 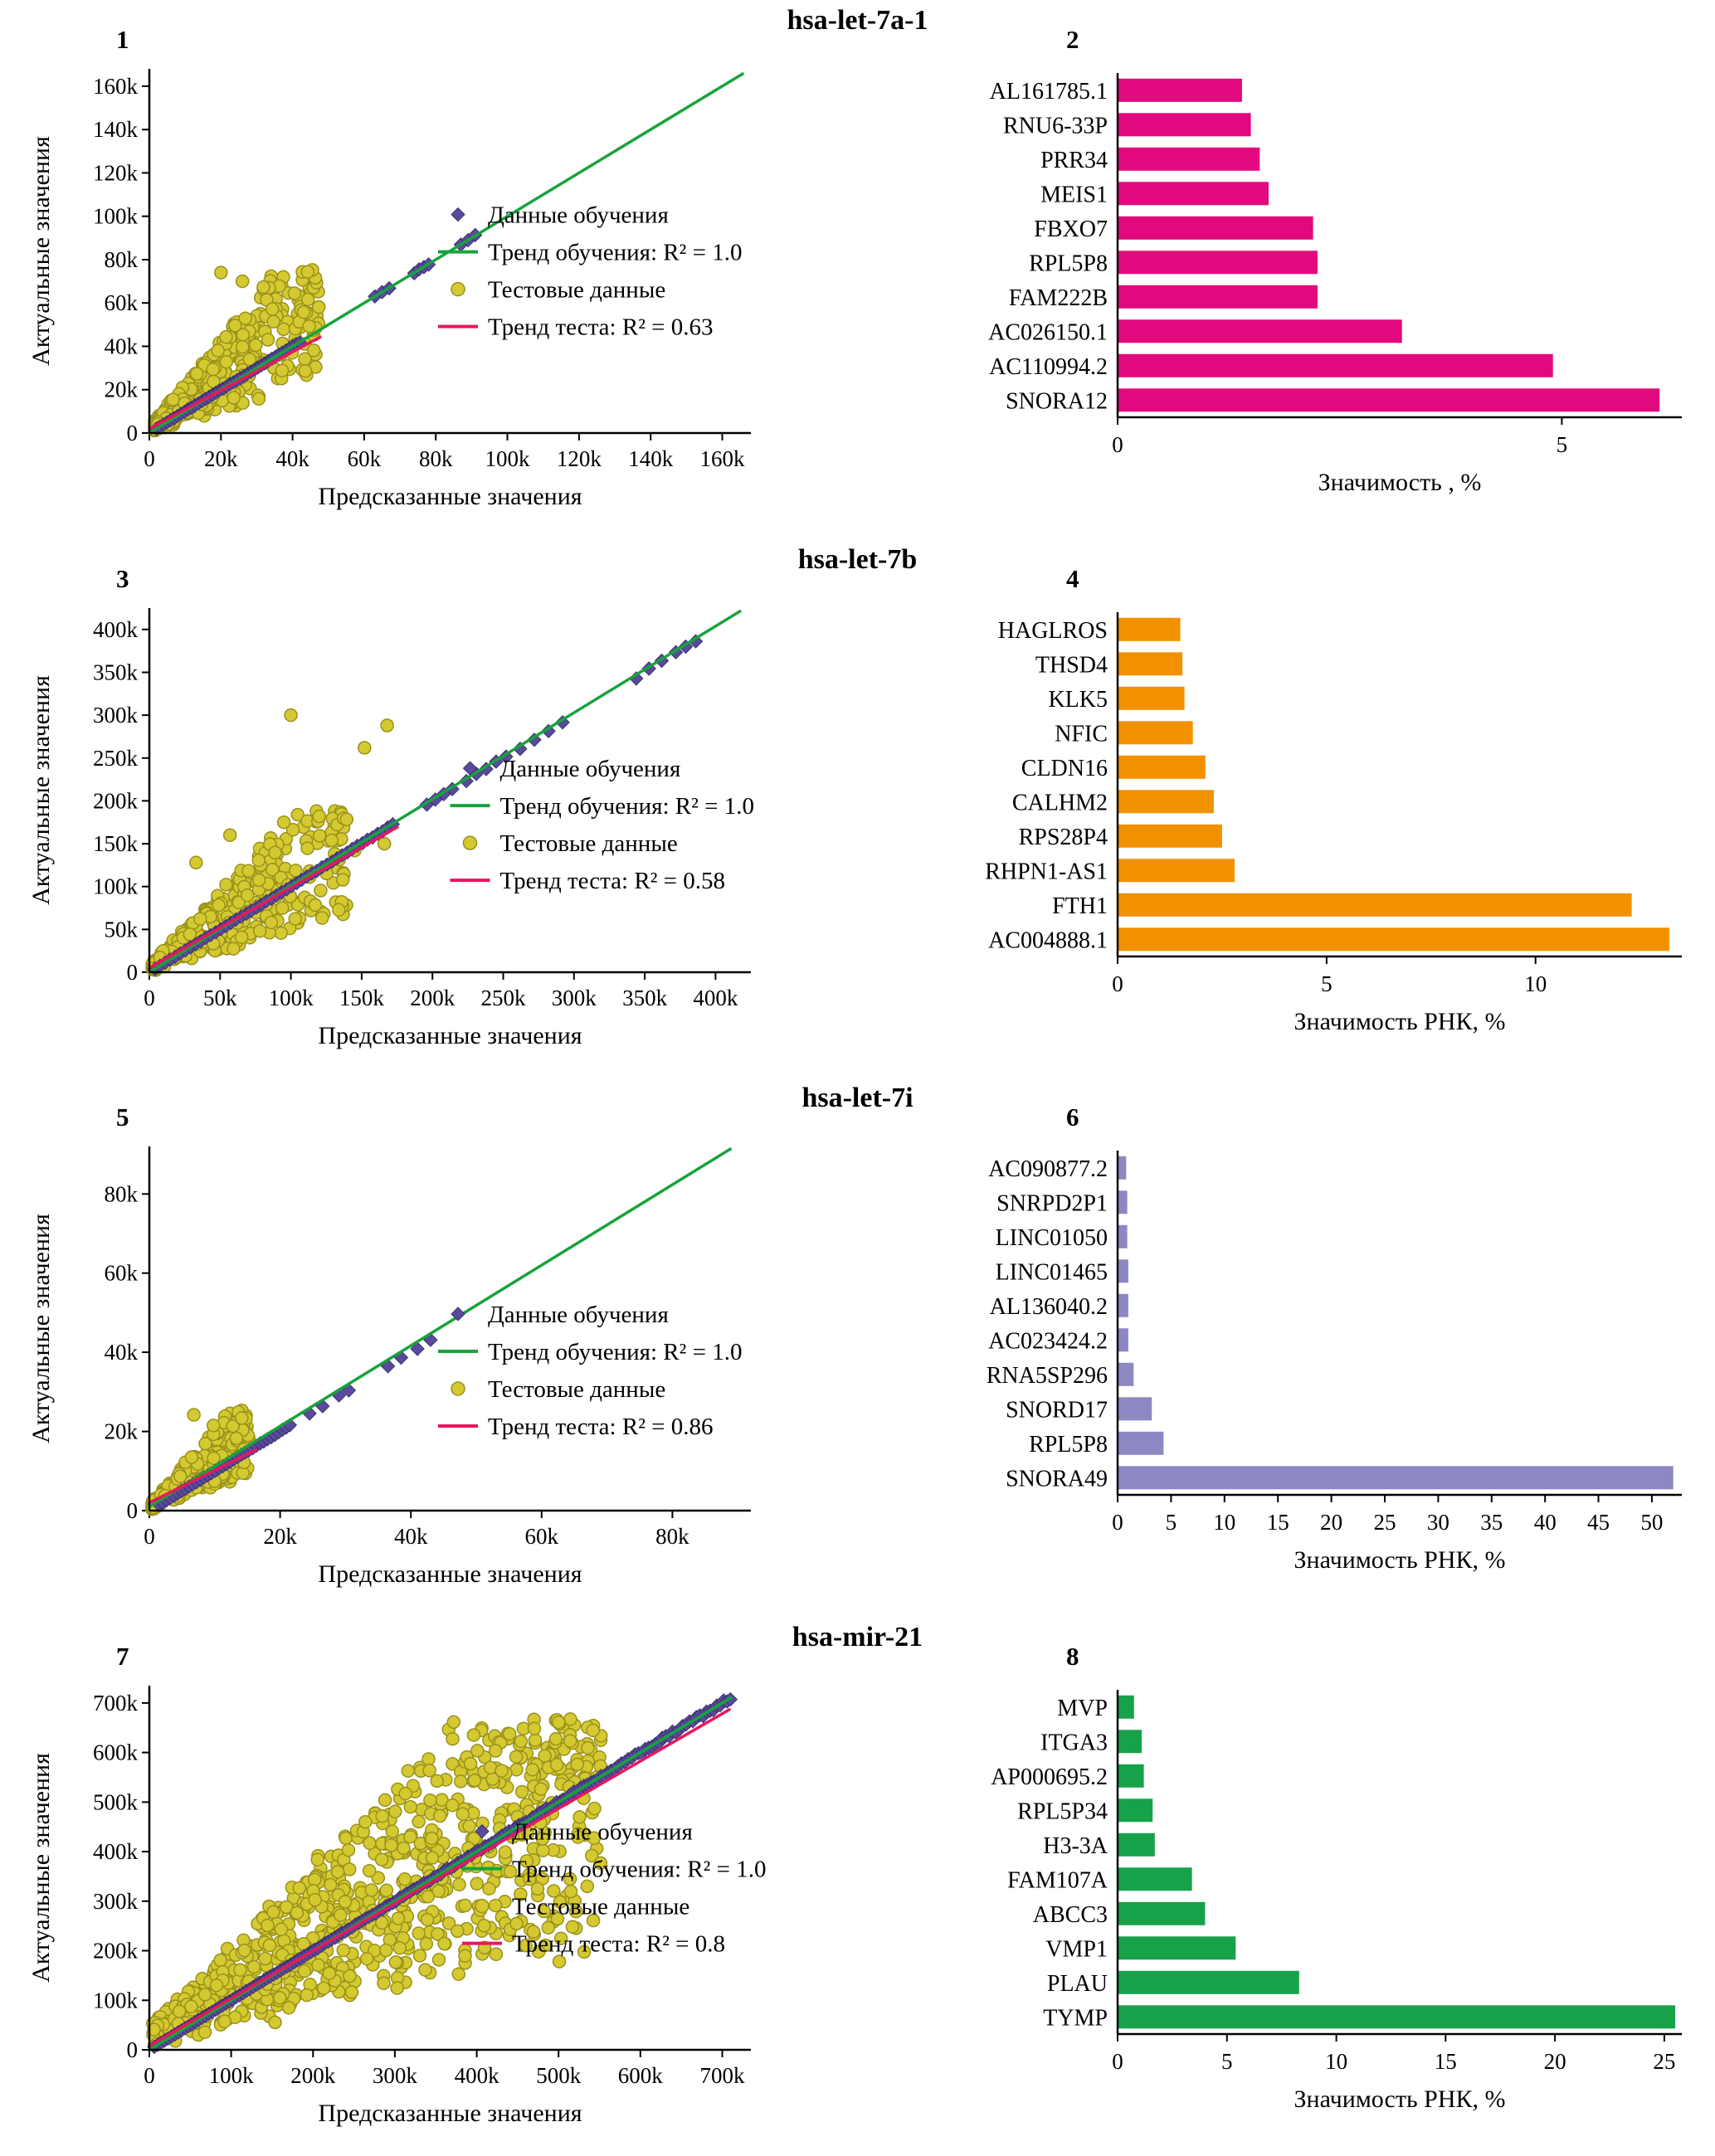 I want to click on y-tick-label: 20k, so click(x=122, y=389).